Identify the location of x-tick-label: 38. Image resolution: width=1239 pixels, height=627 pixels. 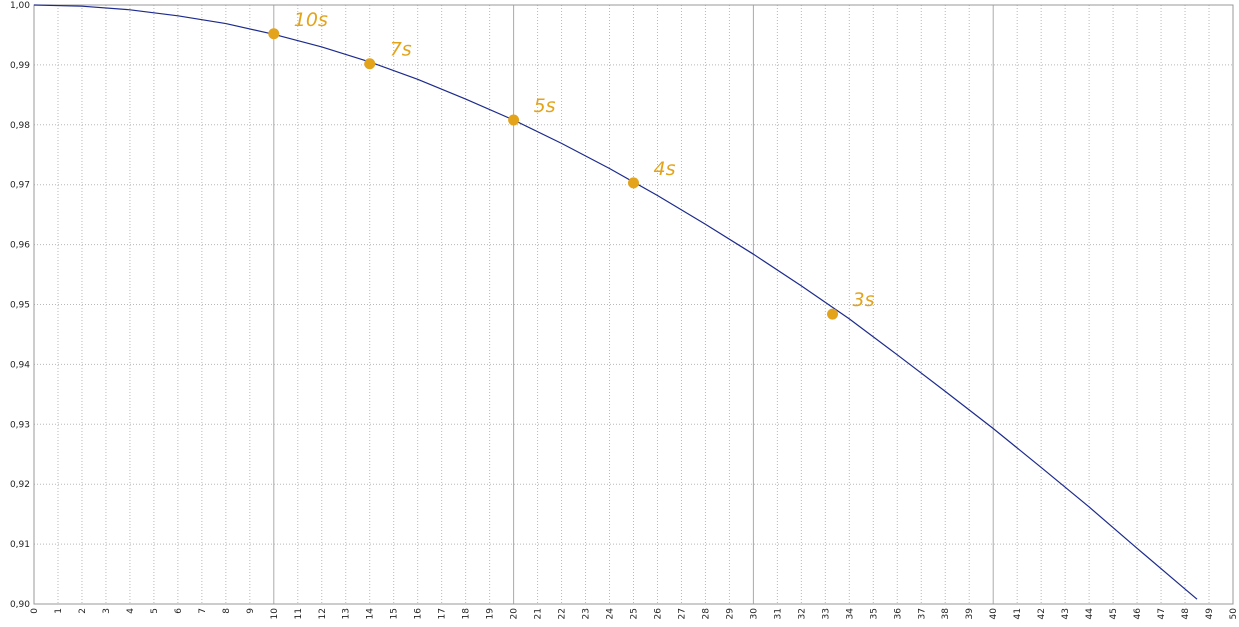
(946, 614).